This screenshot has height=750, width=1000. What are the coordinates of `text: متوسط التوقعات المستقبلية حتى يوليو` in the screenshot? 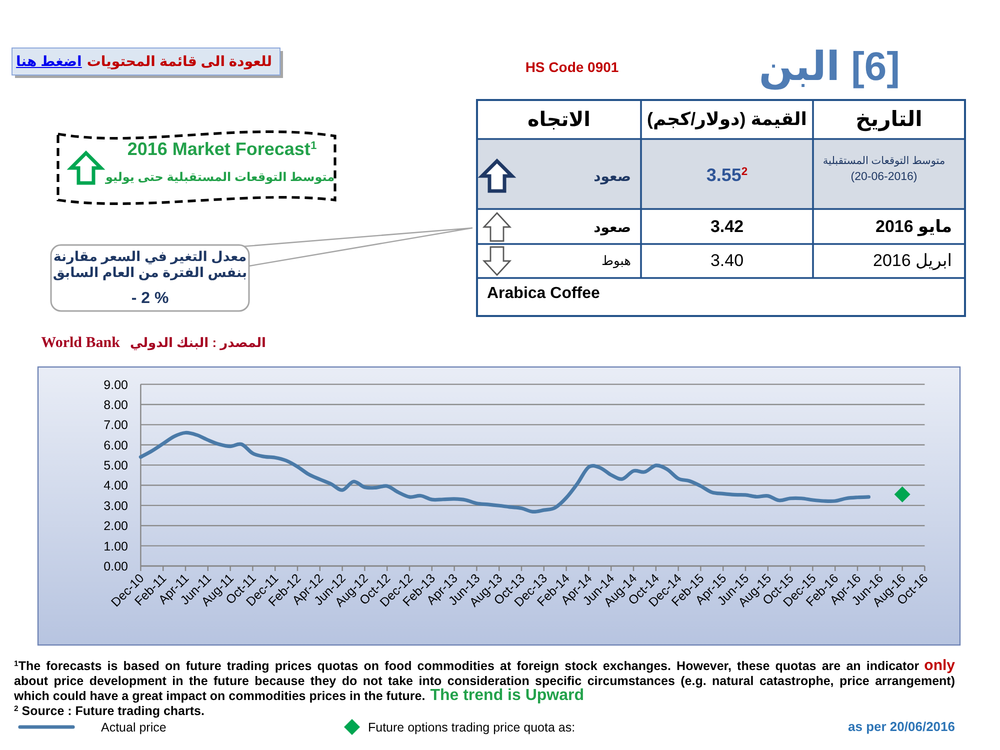 It's located at (220, 177).